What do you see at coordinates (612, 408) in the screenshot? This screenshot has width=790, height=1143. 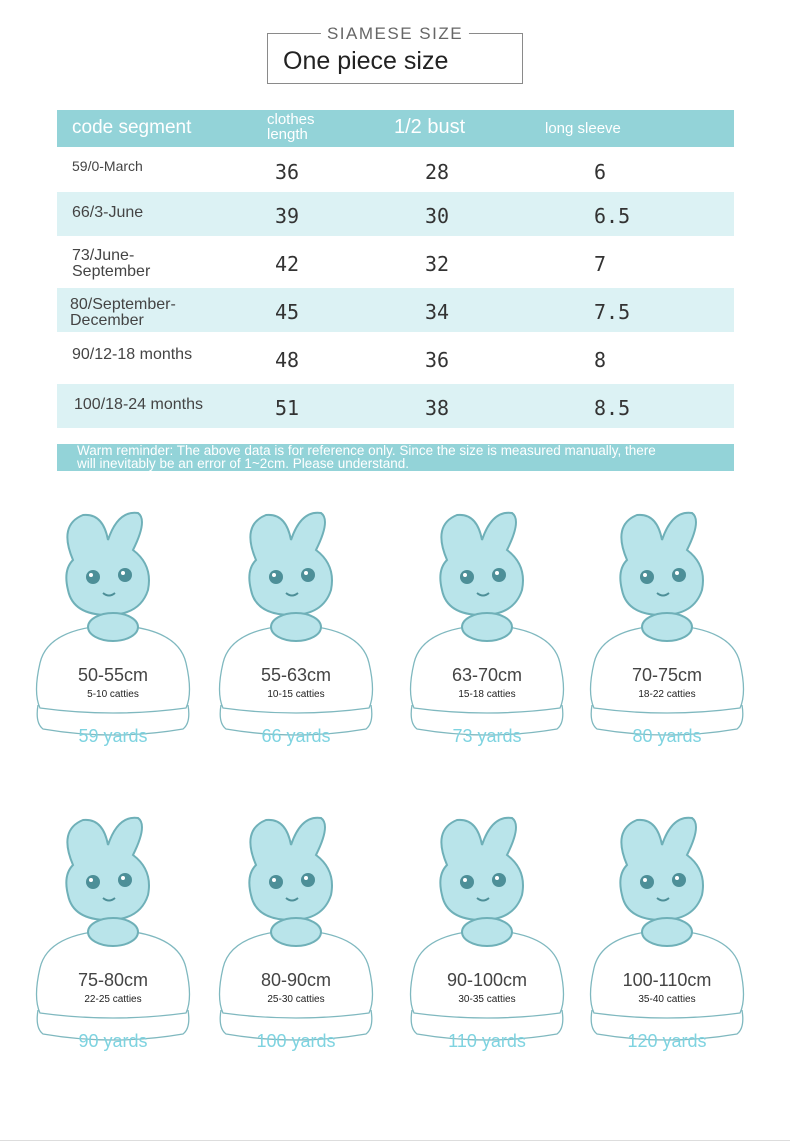 I see `row-sleeve: 8.5` at bounding box center [612, 408].